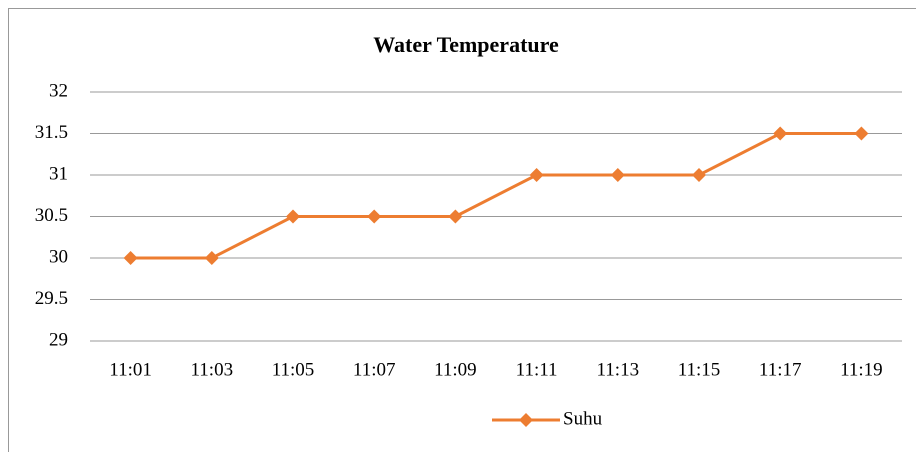  I want to click on x-tick-label: 11:17, so click(780, 369).